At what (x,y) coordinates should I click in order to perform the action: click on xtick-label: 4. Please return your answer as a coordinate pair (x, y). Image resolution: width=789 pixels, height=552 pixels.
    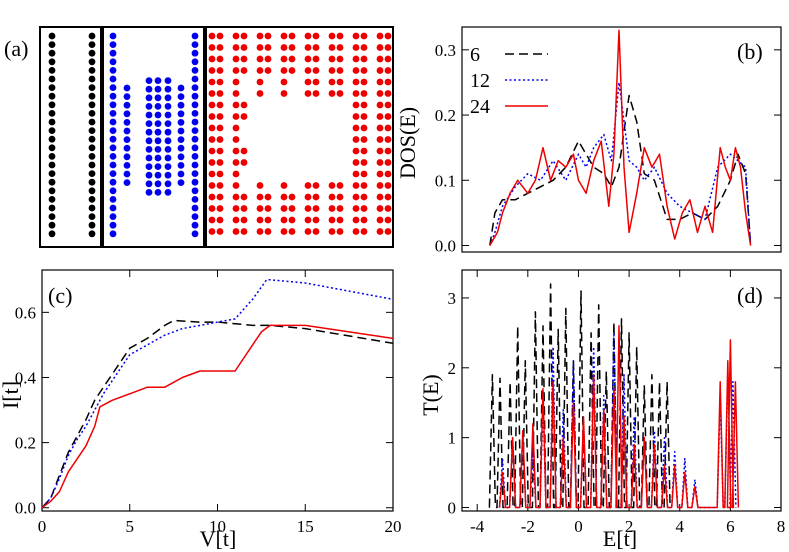
    Looking at the image, I should click on (679, 526).